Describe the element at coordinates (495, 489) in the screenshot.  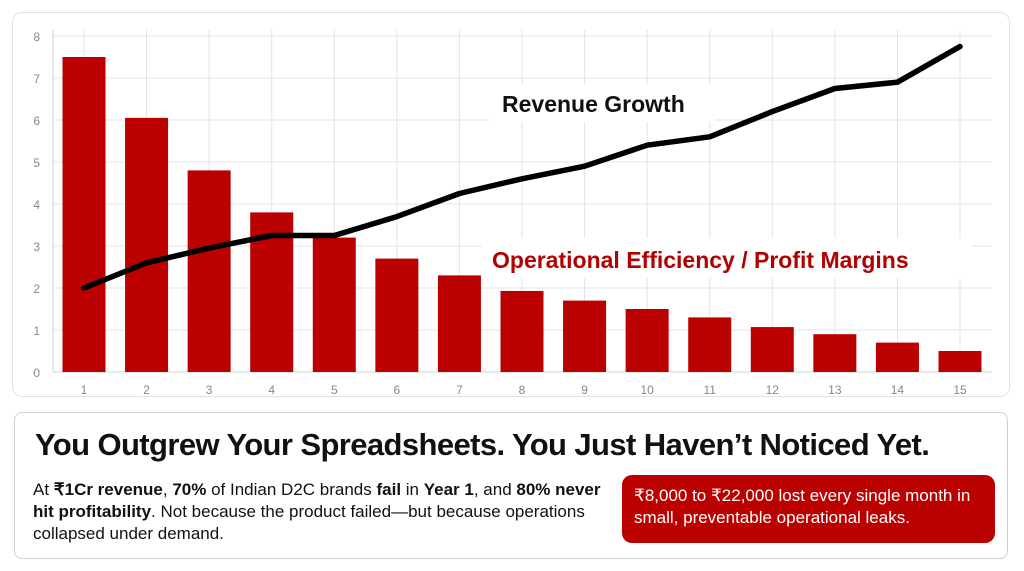
I see `paragraph-text: , and` at that location.